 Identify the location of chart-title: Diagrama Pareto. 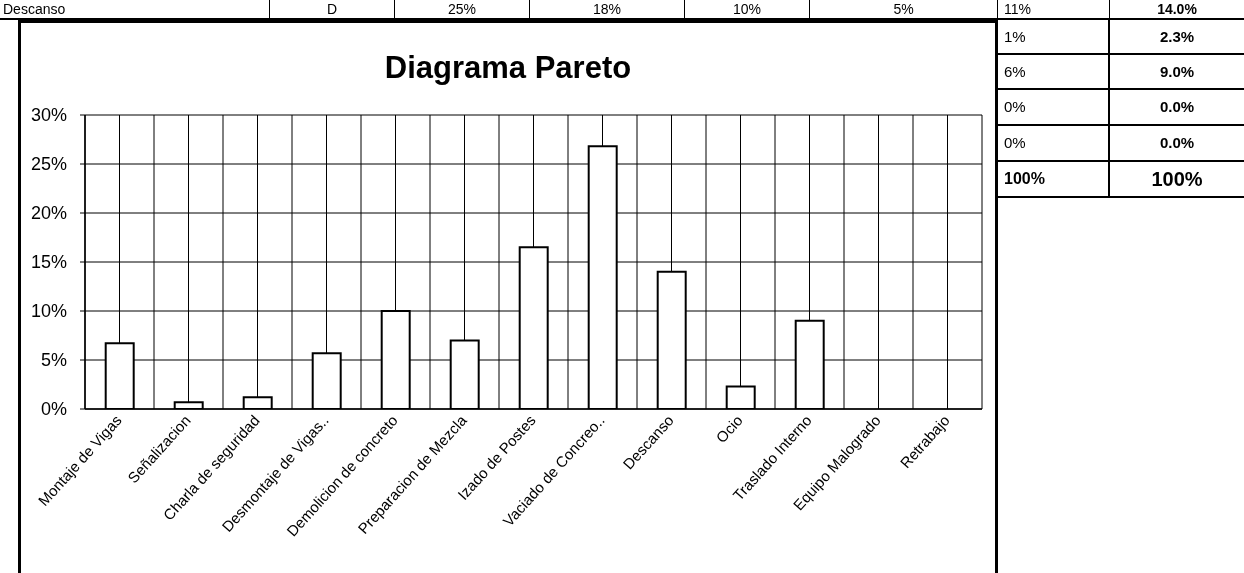
(508, 67).